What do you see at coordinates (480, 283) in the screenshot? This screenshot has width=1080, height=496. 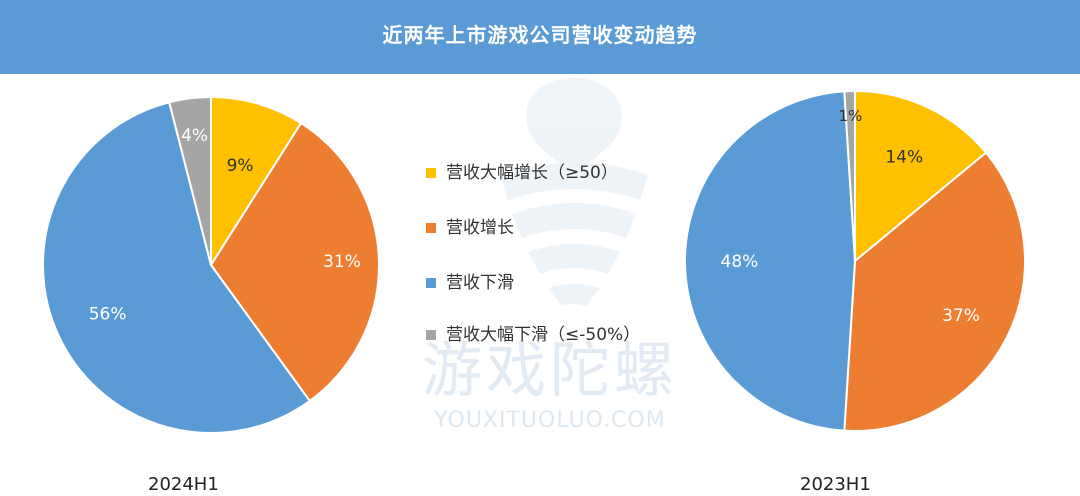 I see `legend-label: 营收下滑` at bounding box center [480, 283].